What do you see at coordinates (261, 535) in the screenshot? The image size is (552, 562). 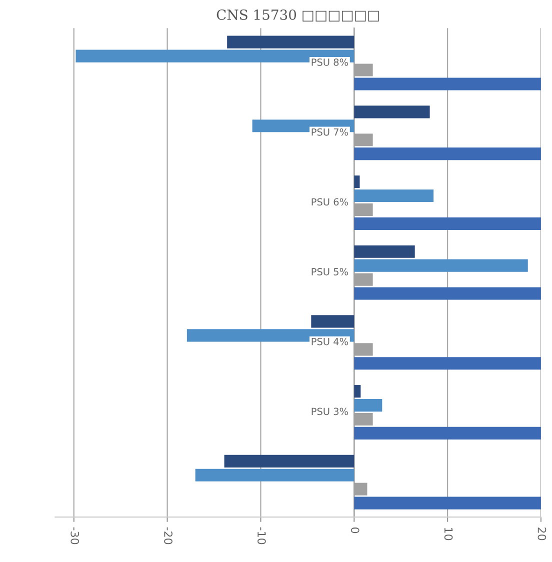 I see `x-tick-label: -10` at bounding box center [261, 535].